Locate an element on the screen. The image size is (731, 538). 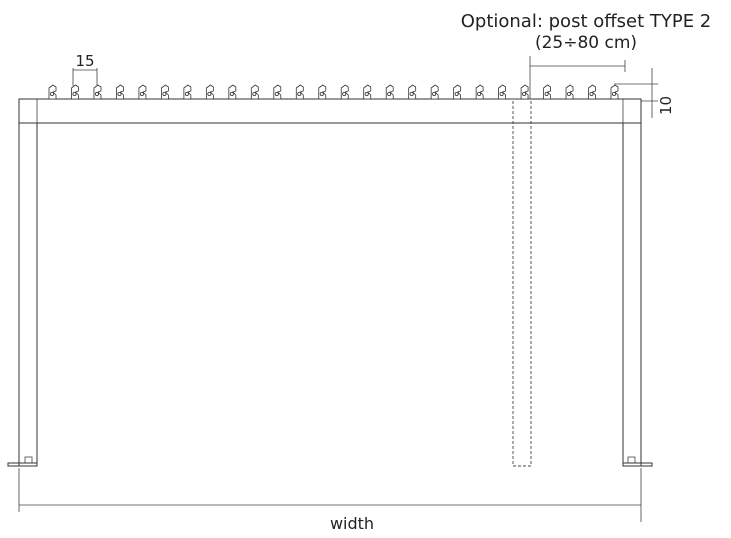
optional-offset-post is located at coordinates (522, 282).